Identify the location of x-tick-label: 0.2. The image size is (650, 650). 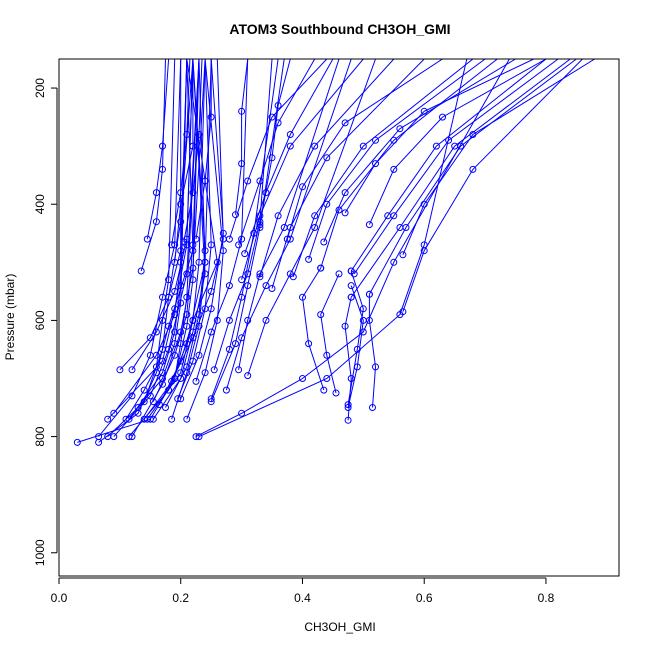
(180, 598).